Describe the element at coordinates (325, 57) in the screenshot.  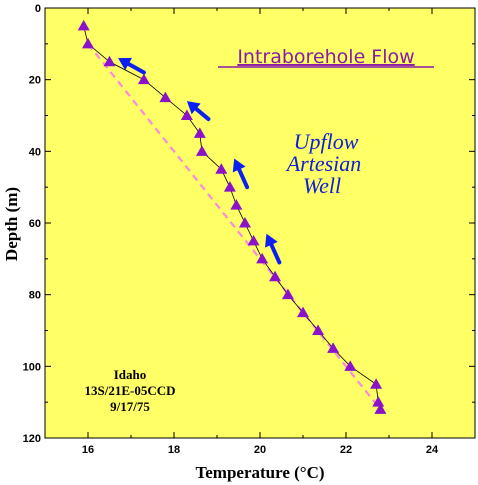
I see `chart-title: Intraborehole Flow` at that location.